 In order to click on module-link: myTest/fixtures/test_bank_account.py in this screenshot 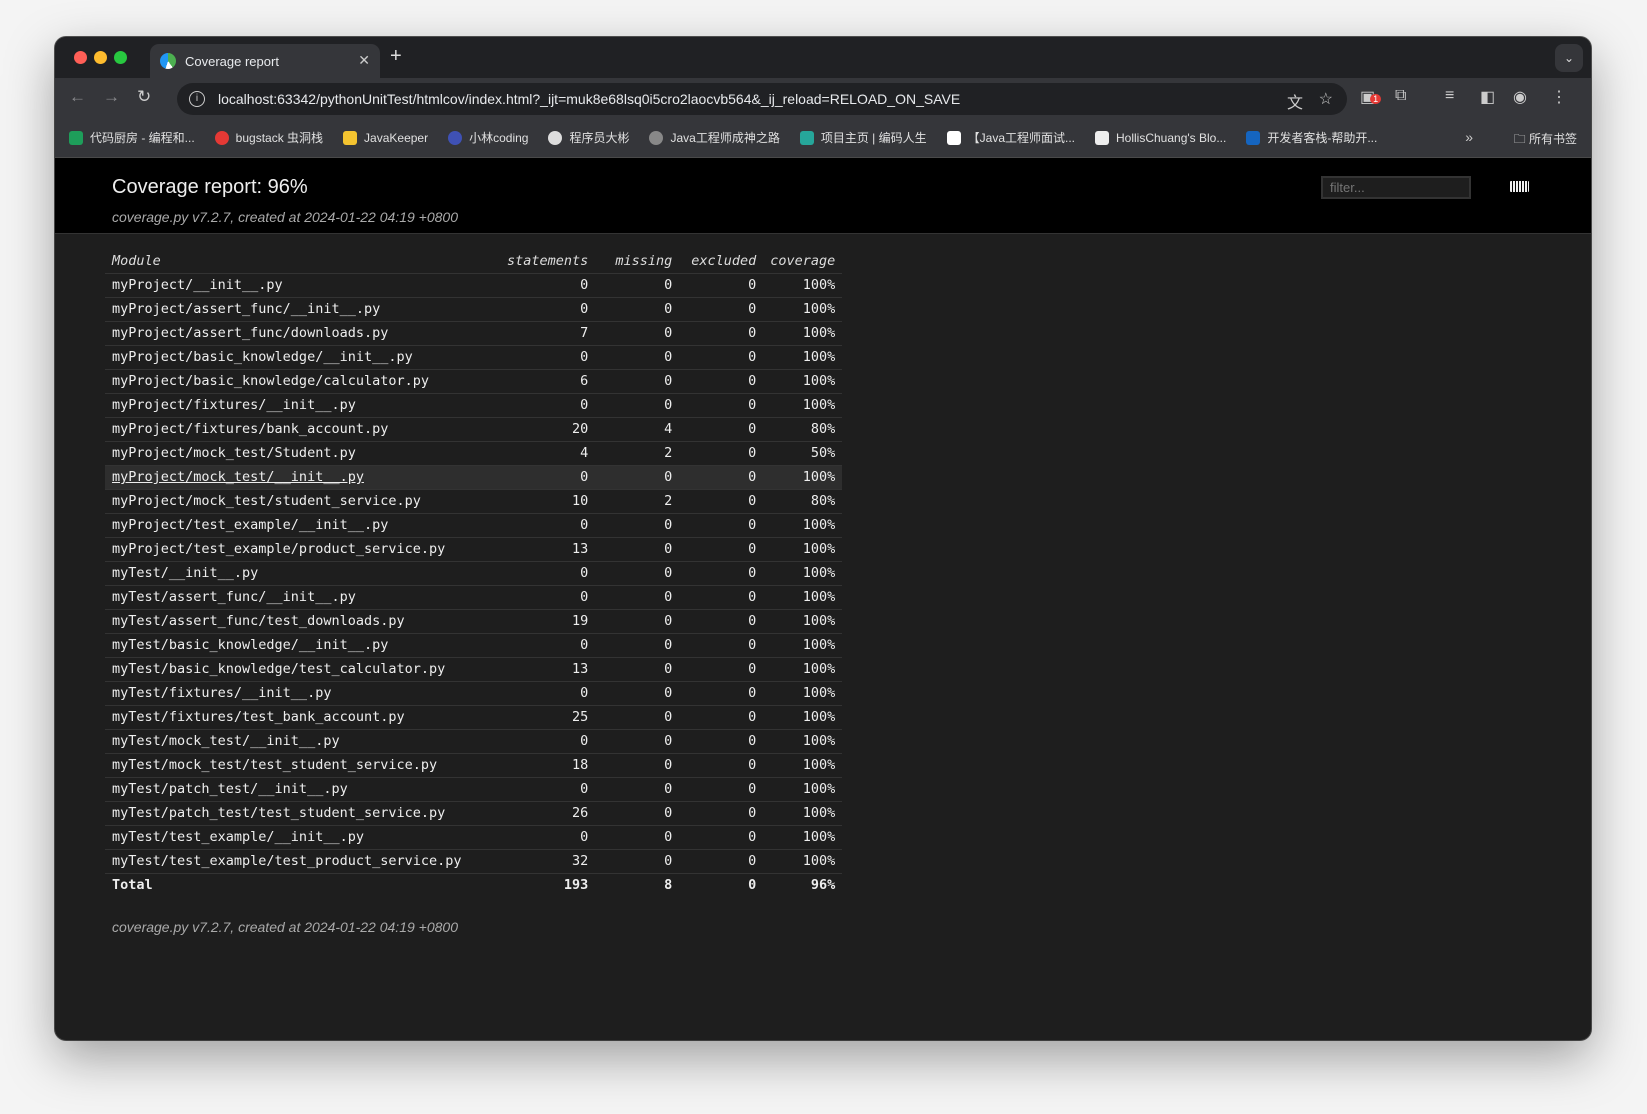, I will do `click(302, 717)`.